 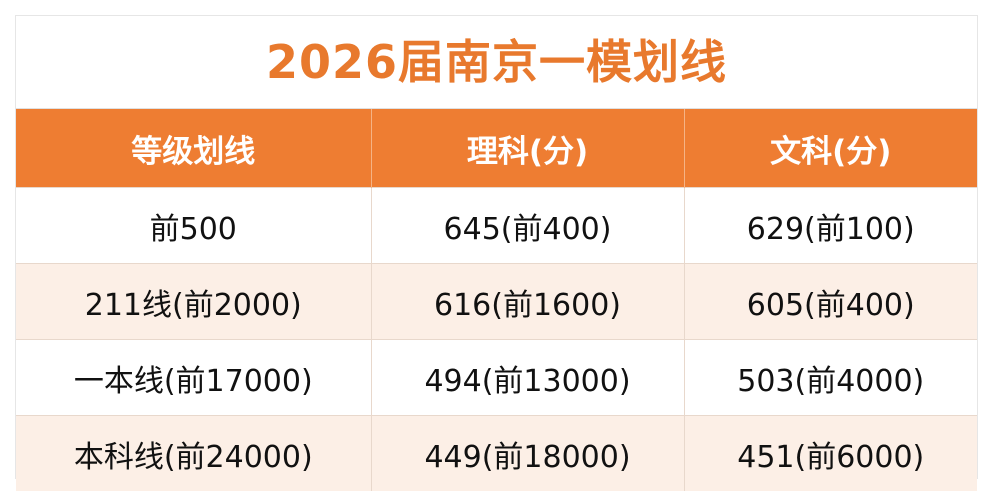 What do you see at coordinates (830, 453) in the screenshot?
I see `table-cell: 451(前6000)` at bounding box center [830, 453].